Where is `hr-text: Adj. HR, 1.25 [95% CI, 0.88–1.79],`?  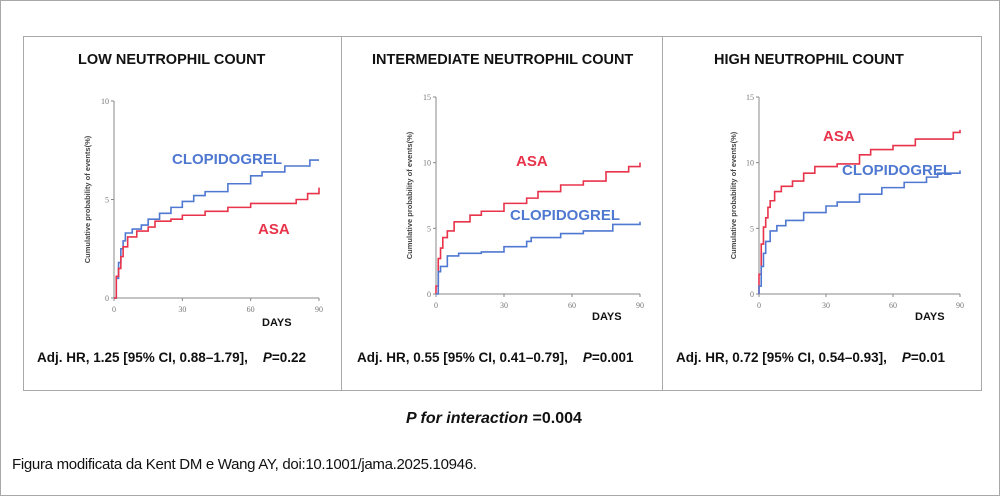 hr-text: Adj. HR, 1.25 [95% CI, 0.88–1.79], is located at coordinates (142, 357).